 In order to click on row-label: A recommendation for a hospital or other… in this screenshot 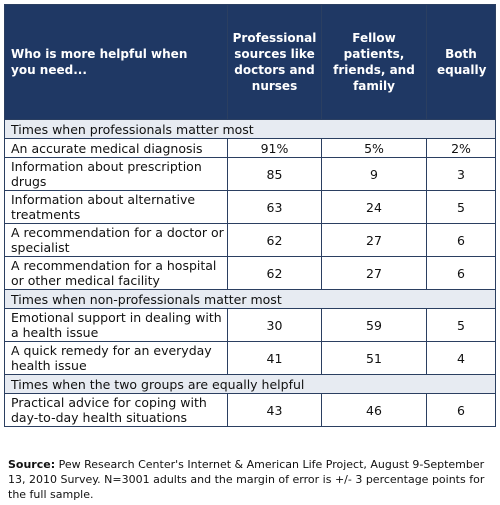, I will do `click(116, 273)`.